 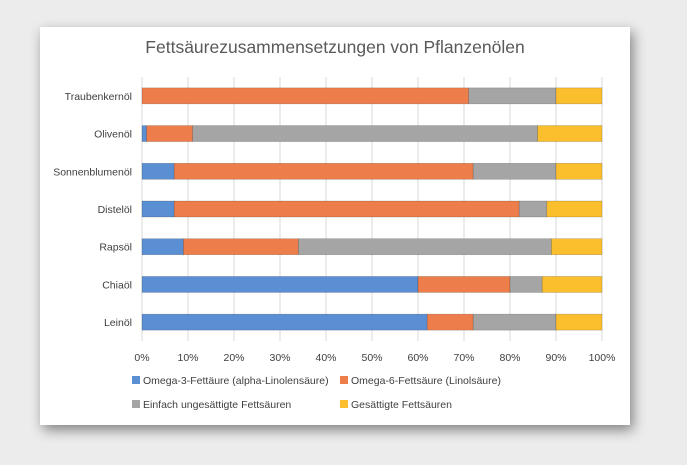 What do you see at coordinates (236, 381) in the screenshot?
I see `legend-label: Omega-3-Fettäure (alpha-Linolensäure)` at bounding box center [236, 381].